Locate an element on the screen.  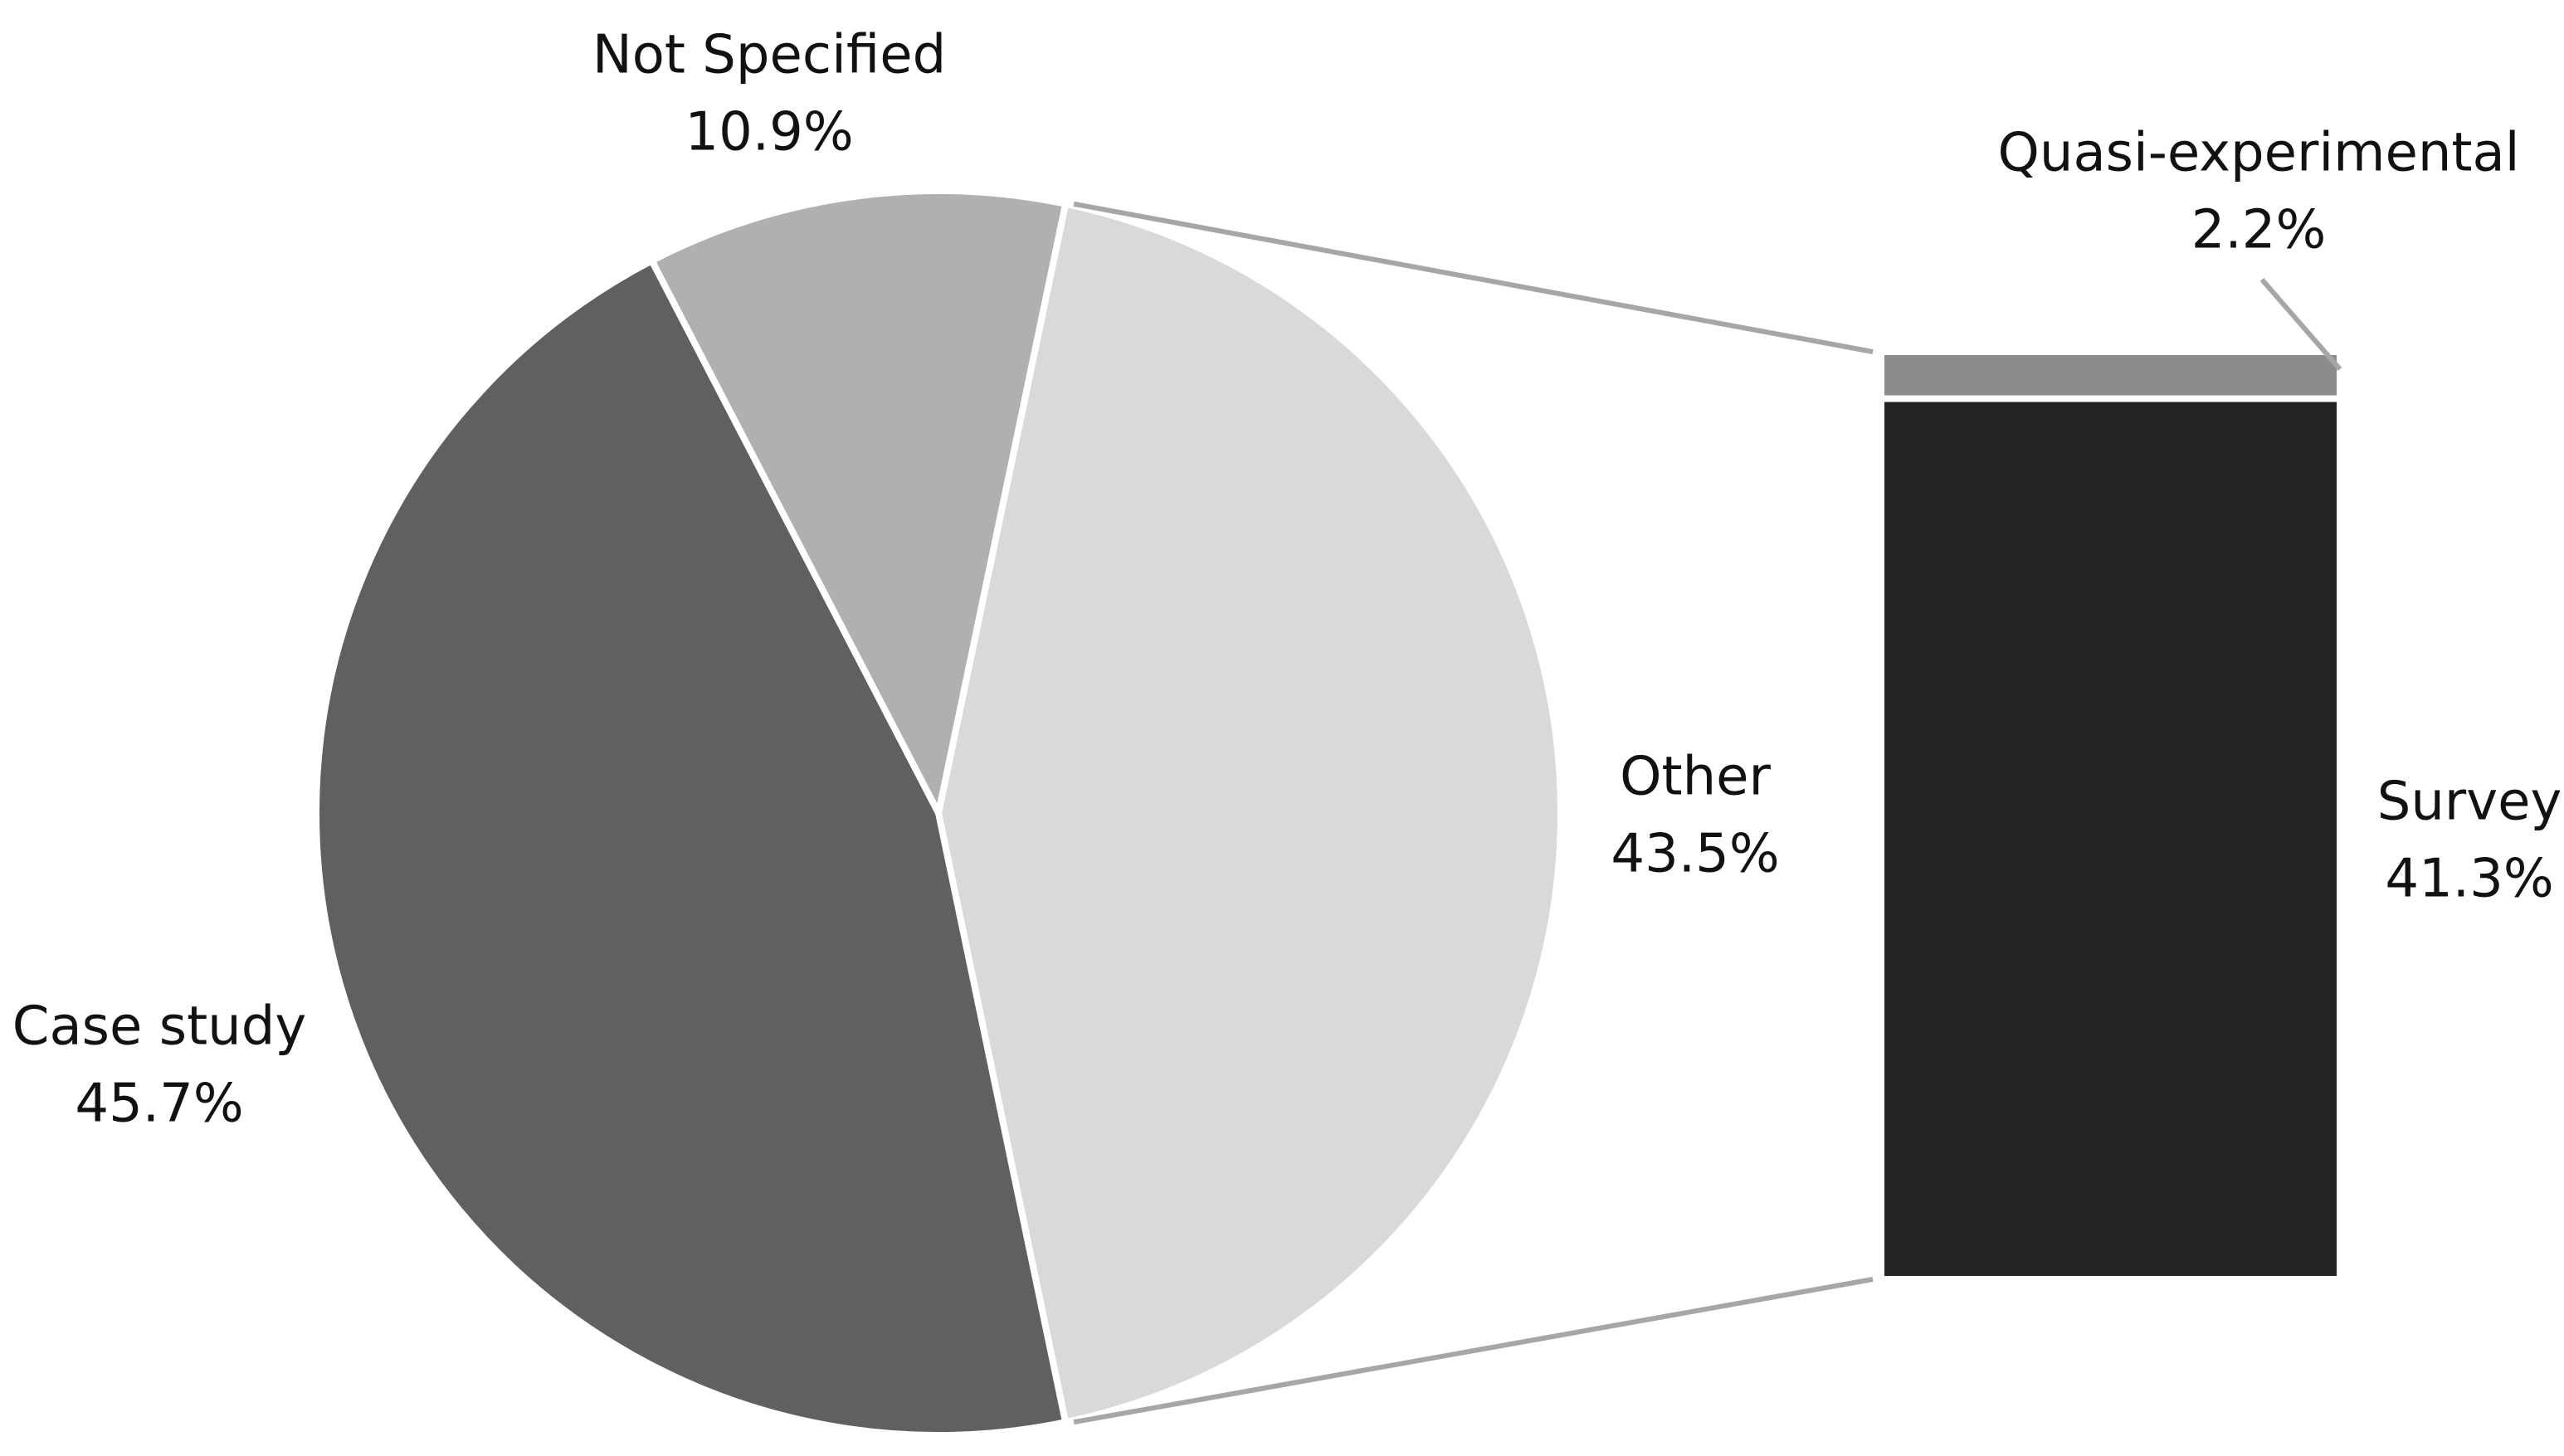
slice-label: Not Specified is located at coordinates (769, 55).